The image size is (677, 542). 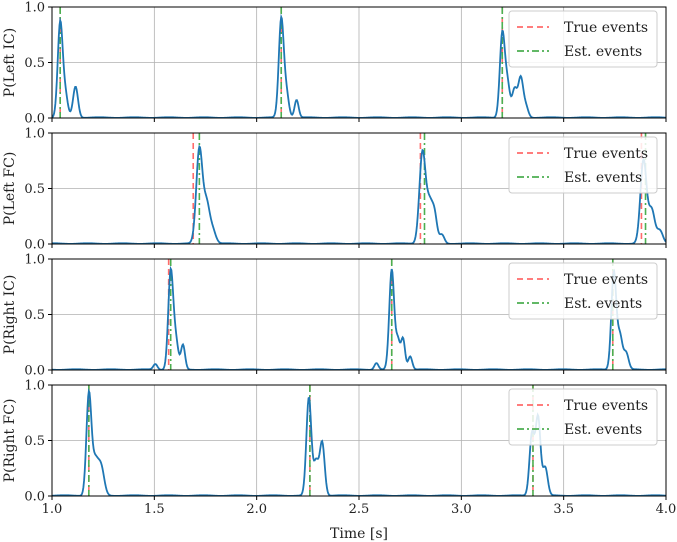 I want to click on x-tick-label: 2.5, so click(x=359, y=509).